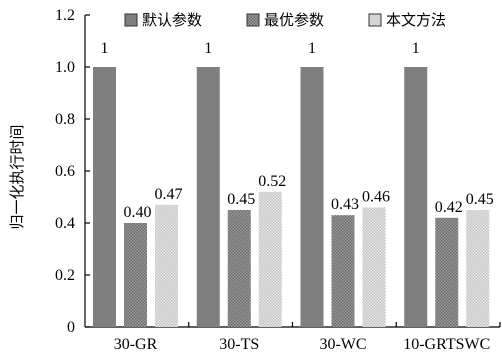  What do you see at coordinates (172, 20) in the screenshot?
I see `legend-label-default-params: 默认参数` at bounding box center [172, 20].